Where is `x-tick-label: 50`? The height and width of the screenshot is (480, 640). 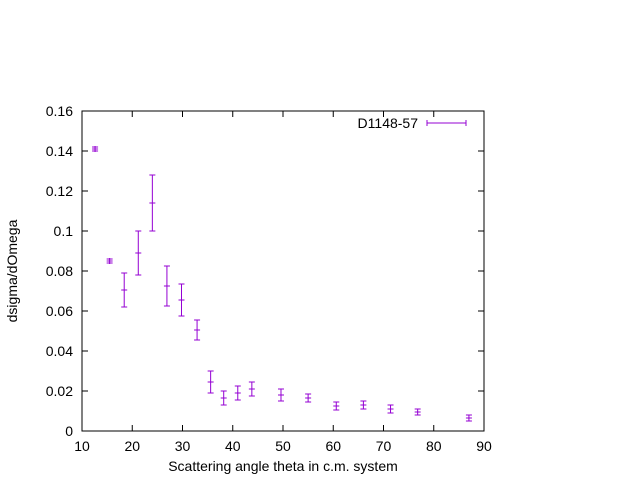 x-tick-label: 50 is located at coordinates (283, 446).